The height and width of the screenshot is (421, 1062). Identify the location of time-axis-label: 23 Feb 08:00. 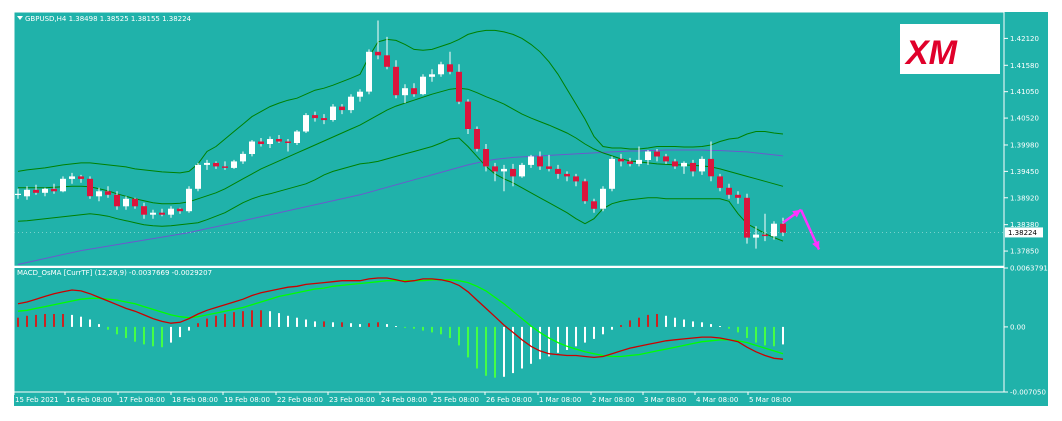
(352, 400).